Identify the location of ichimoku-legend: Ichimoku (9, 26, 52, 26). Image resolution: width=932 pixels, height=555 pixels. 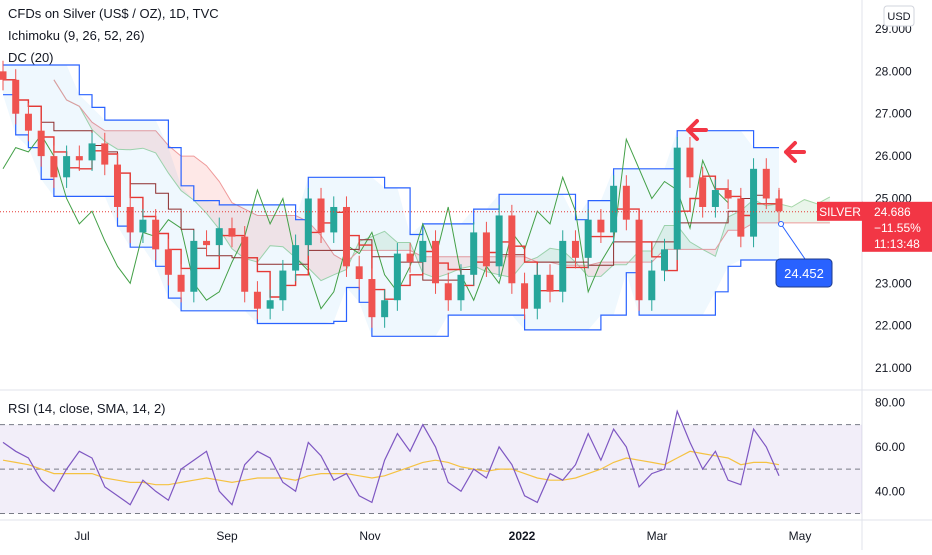
(76, 35).